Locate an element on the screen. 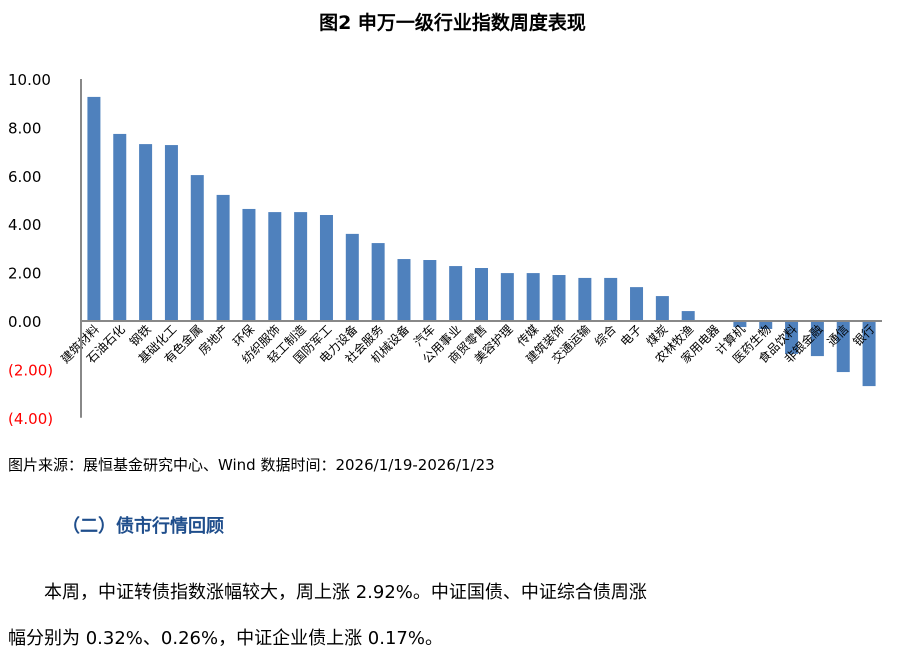 This screenshot has height=659, width=905. y-tick-label: 10.00 is located at coordinates (29, 80).